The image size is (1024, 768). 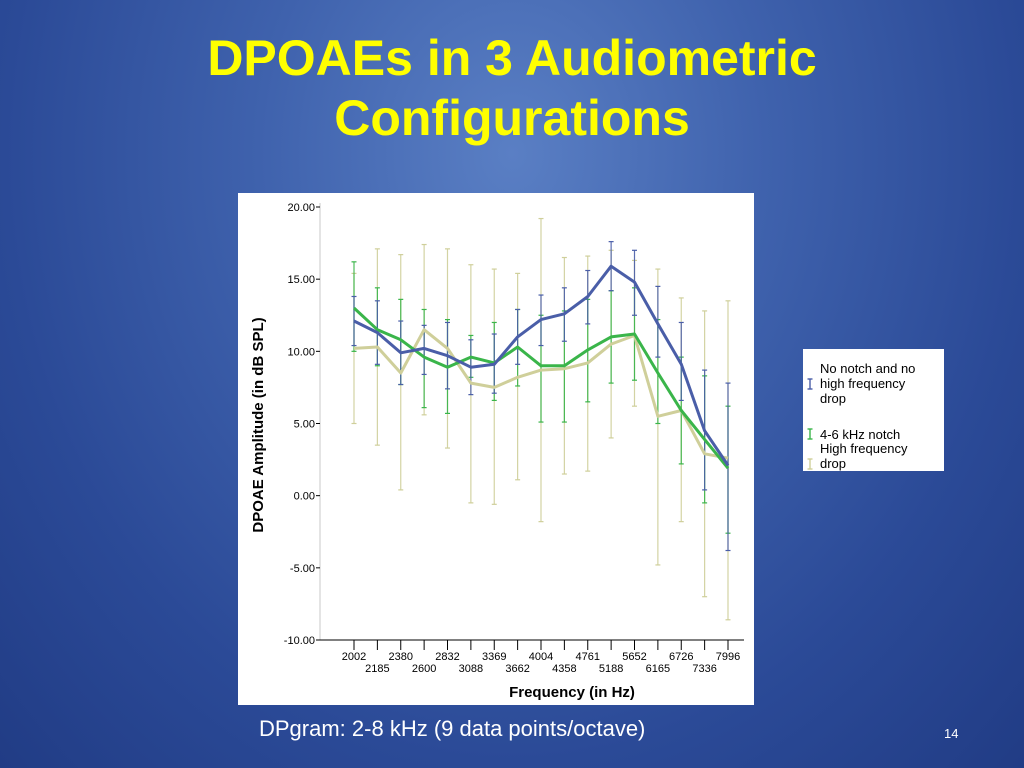 I want to click on y-tick-label: 20.00, so click(x=301, y=208).